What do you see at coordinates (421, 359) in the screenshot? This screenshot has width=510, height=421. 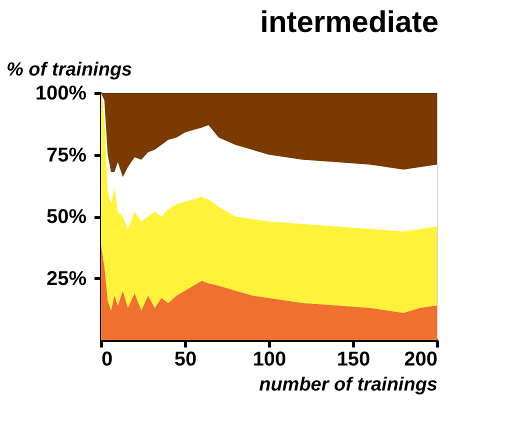 I see `x-tick-label: 200` at bounding box center [421, 359].